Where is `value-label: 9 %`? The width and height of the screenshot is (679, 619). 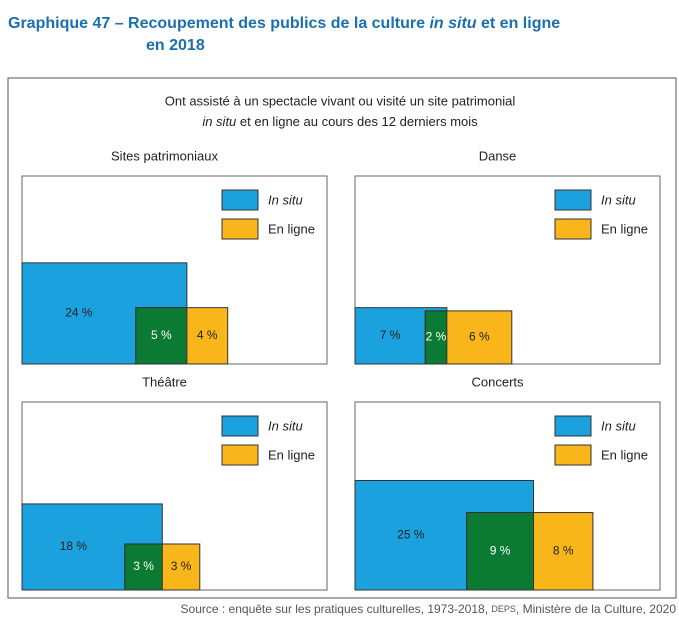
value-label: 9 % is located at coordinates (500, 550).